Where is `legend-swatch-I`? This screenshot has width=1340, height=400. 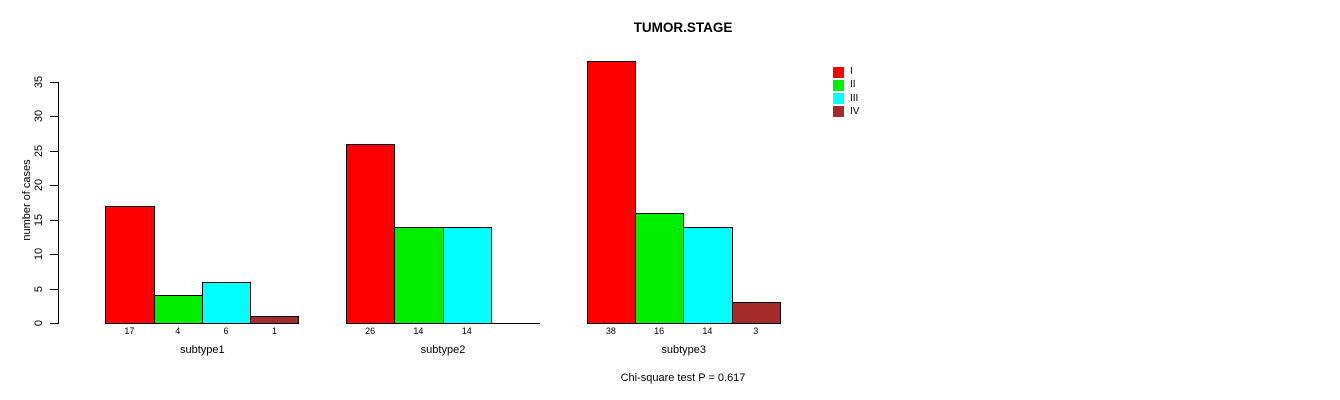 legend-swatch-I is located at coordinates (838, 72).